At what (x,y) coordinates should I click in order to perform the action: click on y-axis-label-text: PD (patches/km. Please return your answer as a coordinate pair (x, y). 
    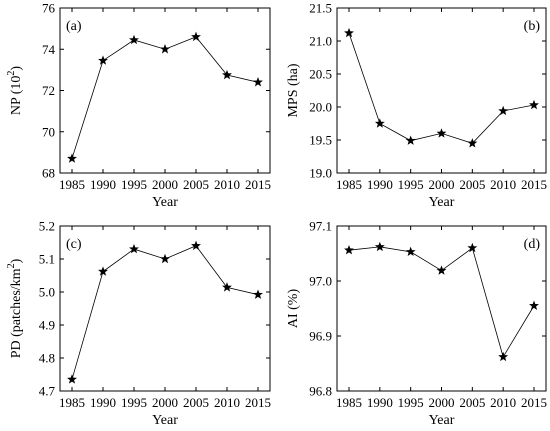
    Looking at the image, I should click on (16, 313).